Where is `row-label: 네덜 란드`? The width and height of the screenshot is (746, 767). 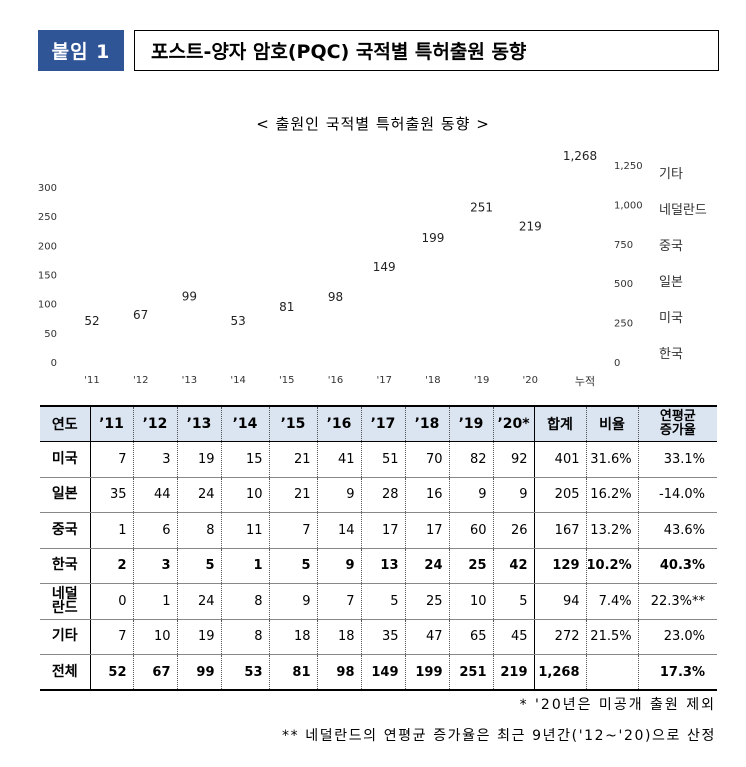
row-label: 네덜 란드 is located at coordinates (65, 601).